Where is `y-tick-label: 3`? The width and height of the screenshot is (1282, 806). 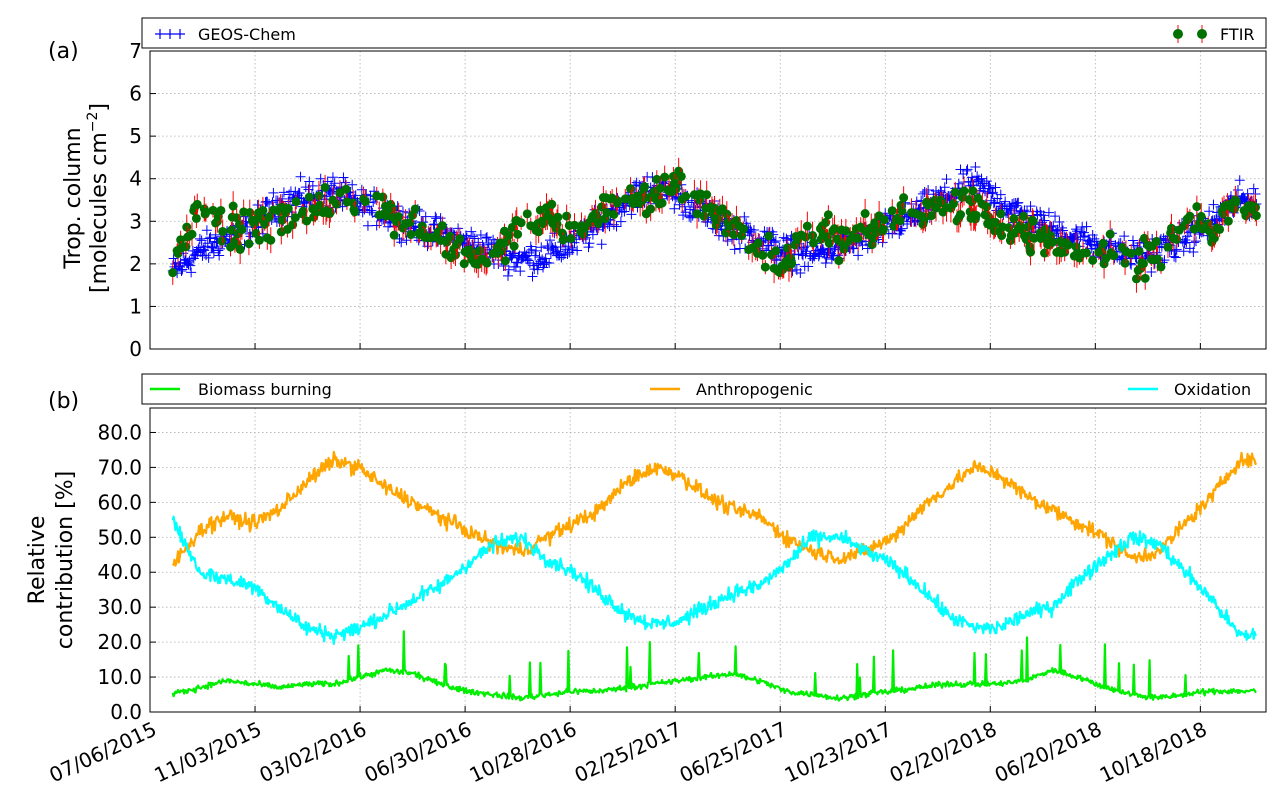 y-tick-label: 3 is located at coordinates (135, 221).